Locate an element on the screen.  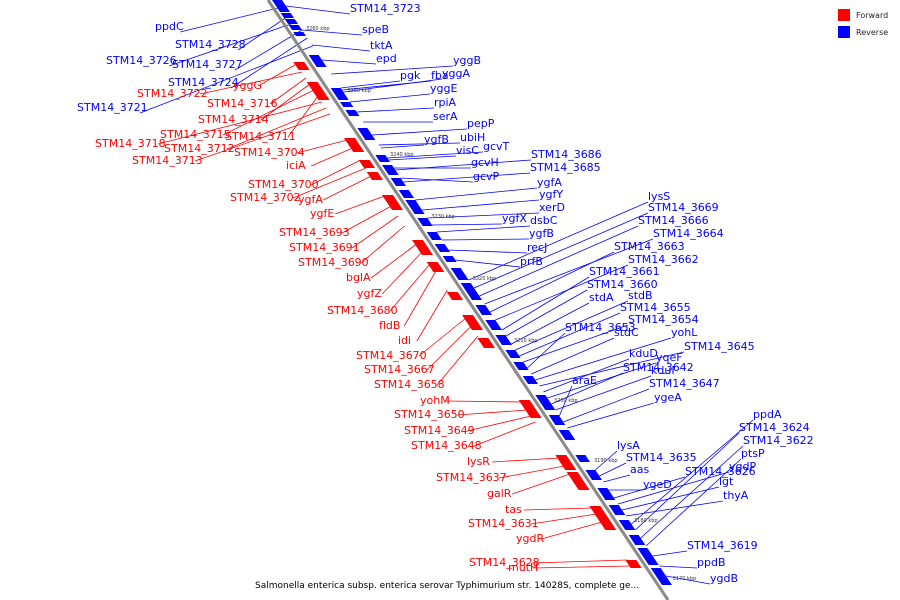
gene-label-stm14-3654: STM14_3654 is located at coordinates (663, 319).